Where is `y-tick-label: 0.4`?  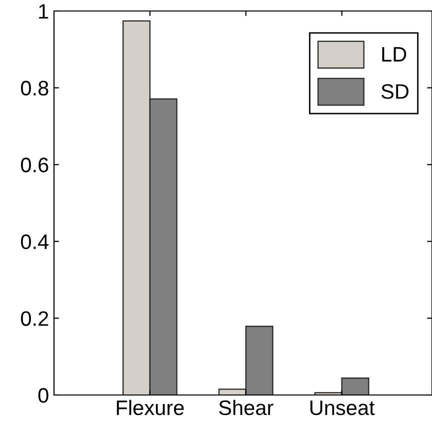
y-tick-label: 0.4 is located at coordinates (34, 242).